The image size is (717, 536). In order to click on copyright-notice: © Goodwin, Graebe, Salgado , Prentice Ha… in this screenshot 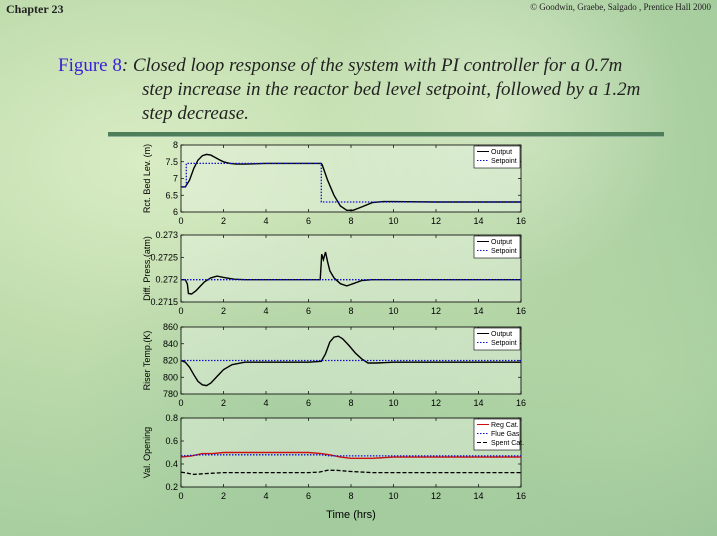, I will do `click(620, 7)`.